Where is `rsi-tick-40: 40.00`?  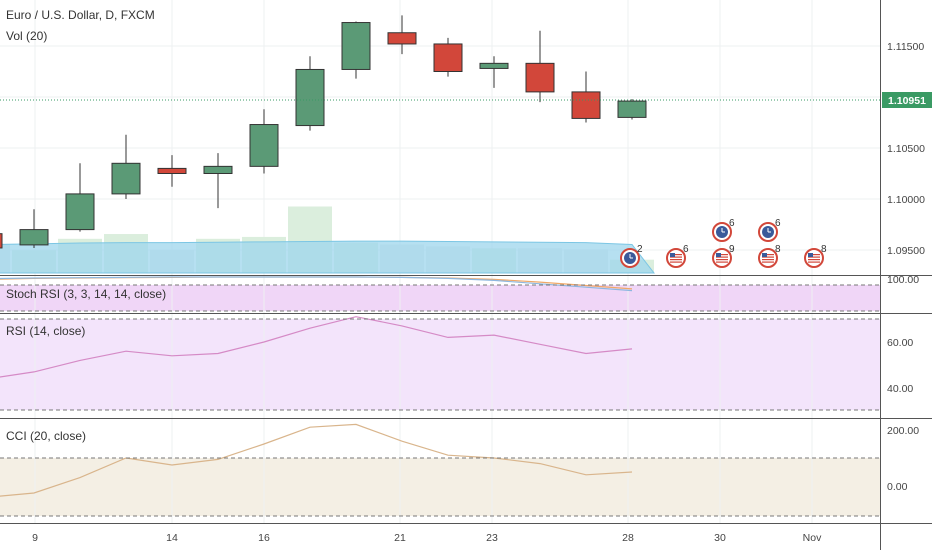
rsi-tick-40: 40.00 is located at coordinates (900, 389).